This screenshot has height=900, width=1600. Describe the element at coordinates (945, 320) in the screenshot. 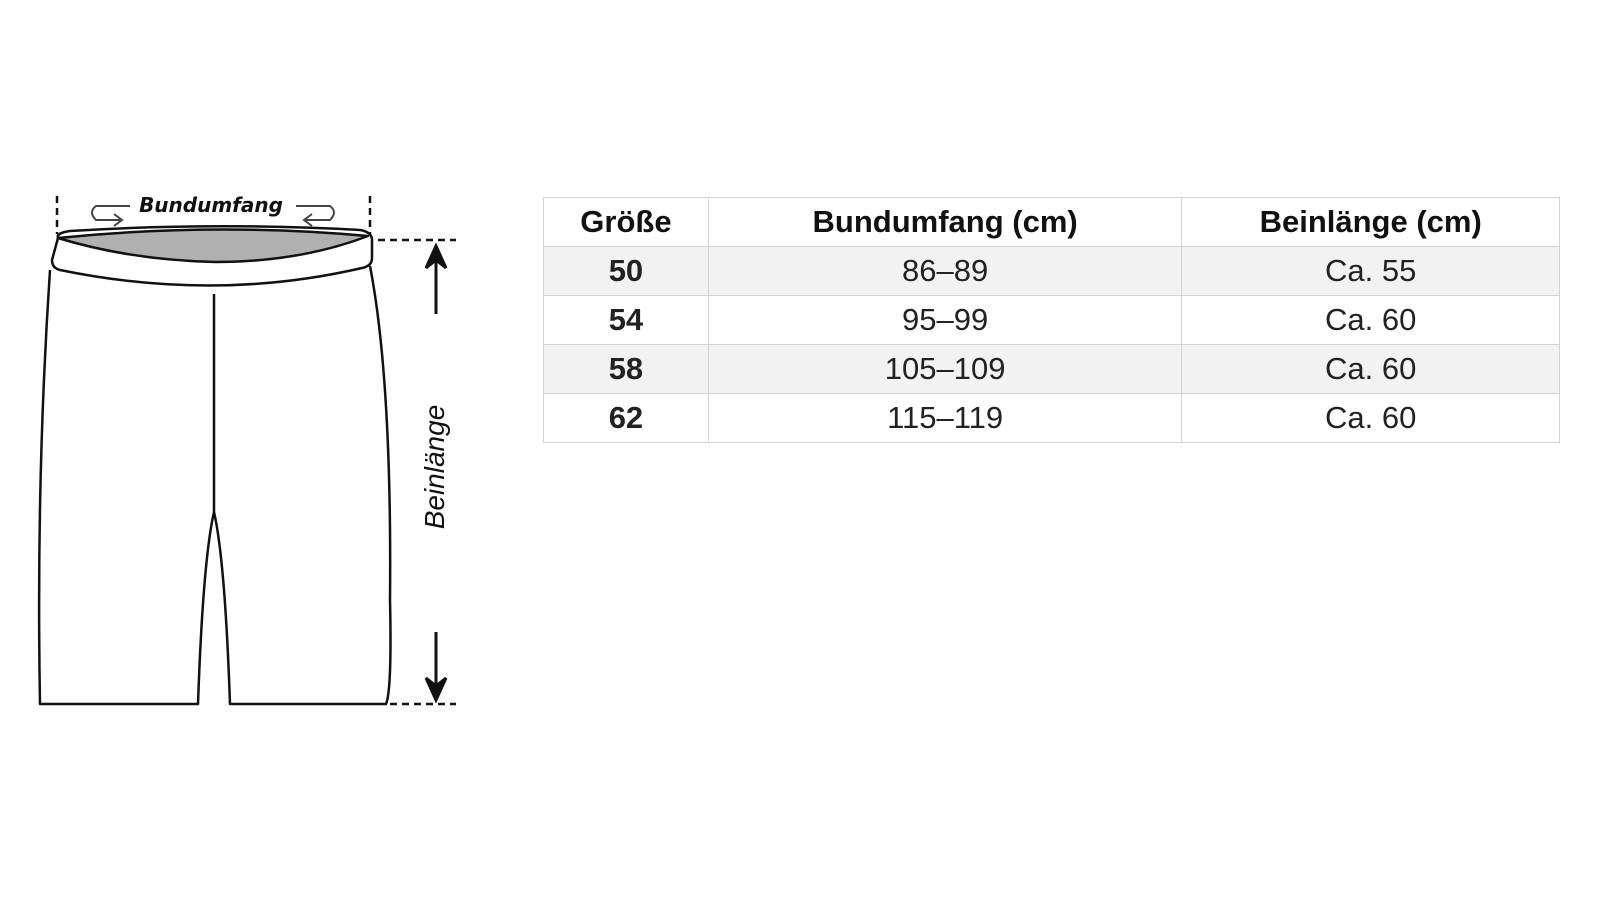

I see `cell-waist: 95–99` at that location.